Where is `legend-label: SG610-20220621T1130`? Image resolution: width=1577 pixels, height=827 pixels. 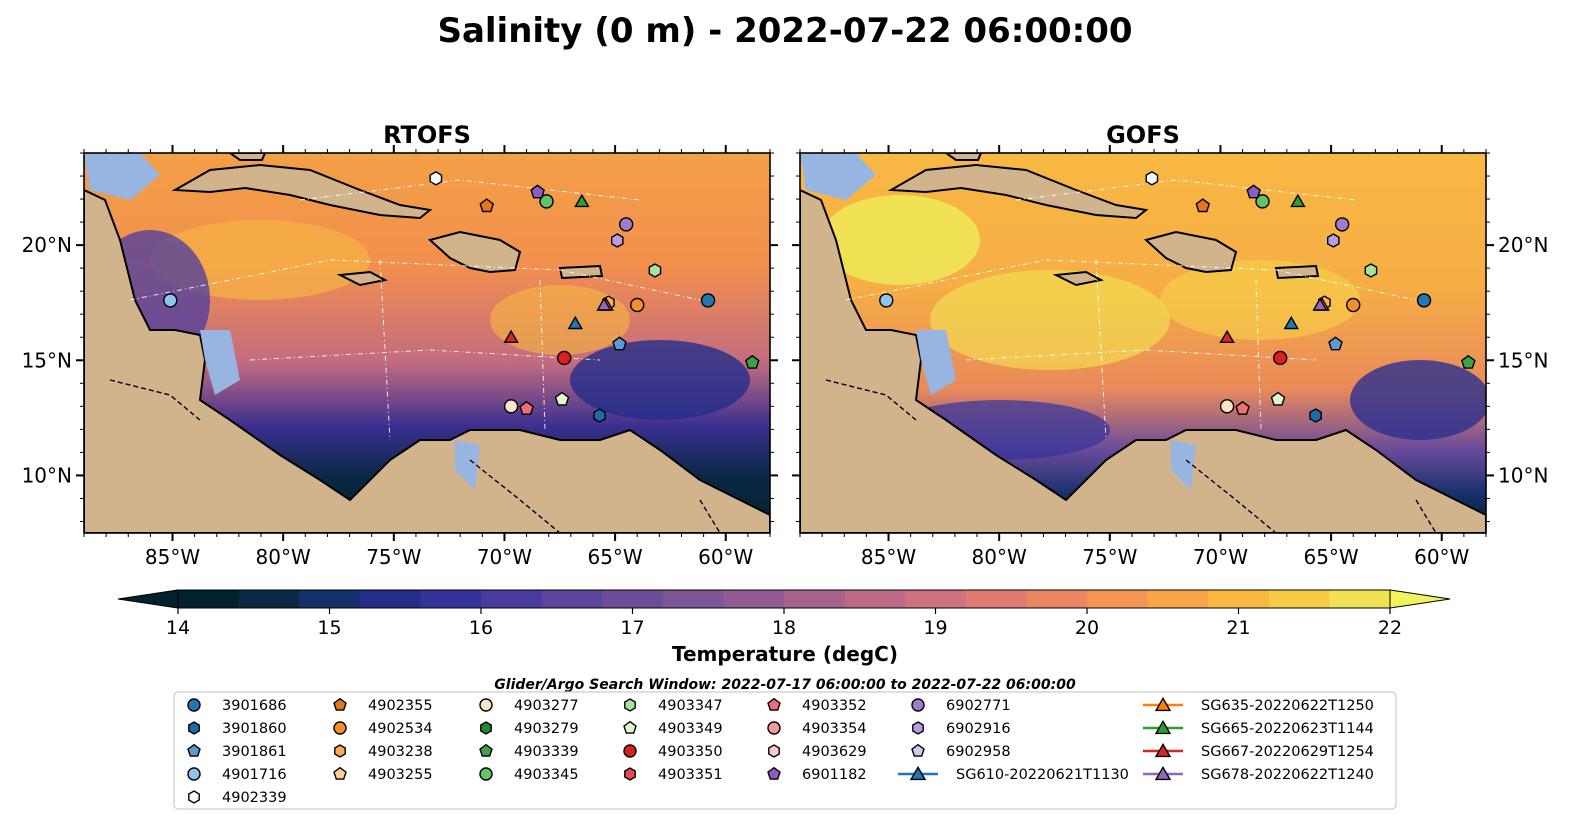 legend-label: SG610-20220621T1130 is located at coordinates (1042, 775).